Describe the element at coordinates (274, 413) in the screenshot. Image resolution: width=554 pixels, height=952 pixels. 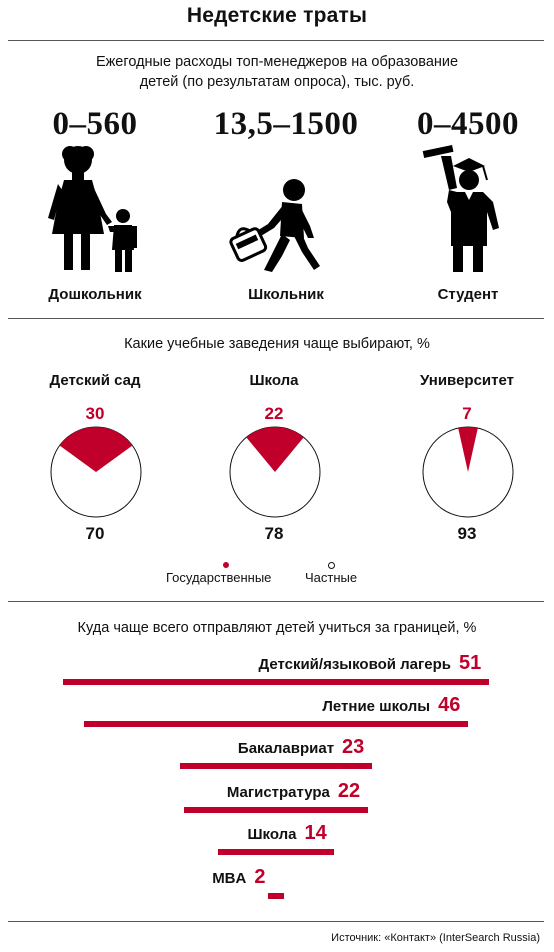
I see `pie-public-value: 22` at that location.